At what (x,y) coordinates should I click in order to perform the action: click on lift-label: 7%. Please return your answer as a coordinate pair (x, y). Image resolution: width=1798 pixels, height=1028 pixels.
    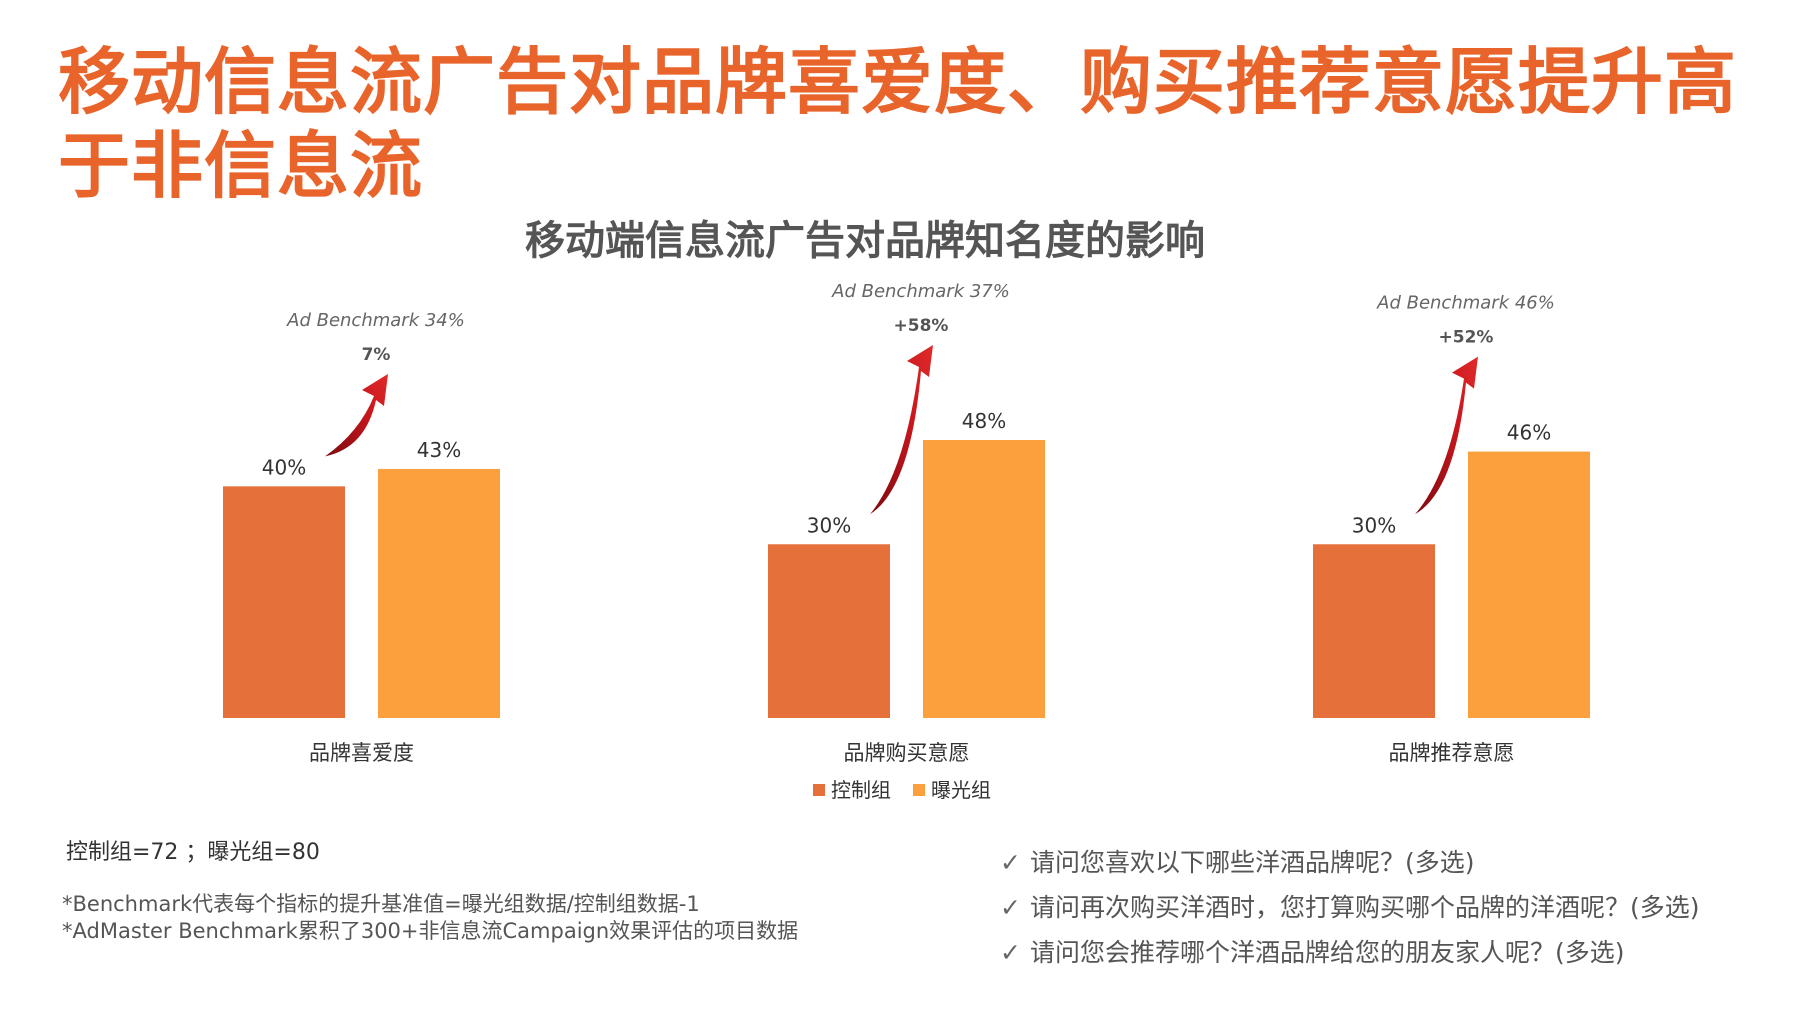
    Looking at the image, I should click on (376, 355).